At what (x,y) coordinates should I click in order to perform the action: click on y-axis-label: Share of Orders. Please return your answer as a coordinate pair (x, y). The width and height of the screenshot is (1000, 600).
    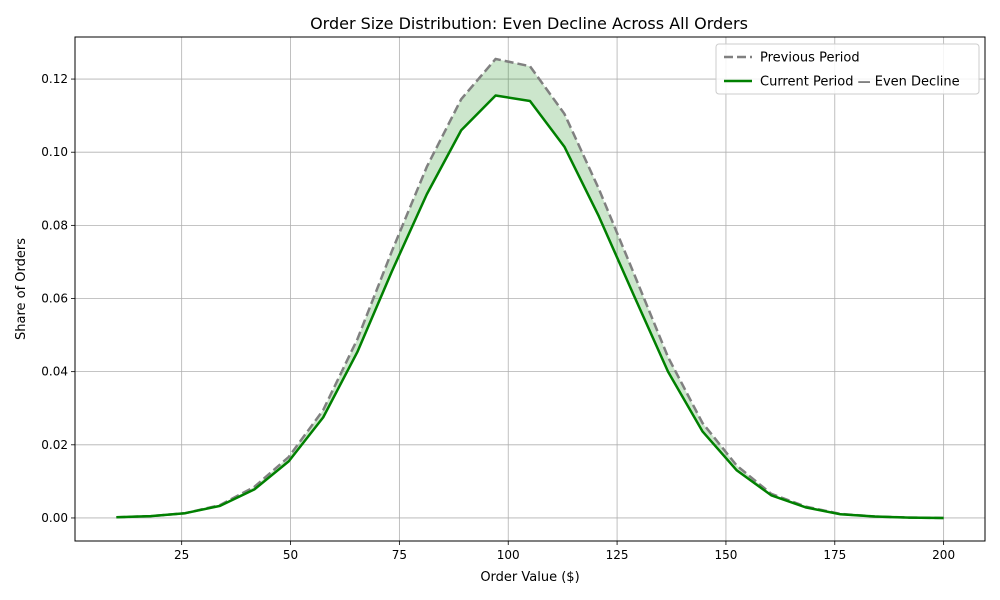
    Looking at the image, I should click on (21, 289).